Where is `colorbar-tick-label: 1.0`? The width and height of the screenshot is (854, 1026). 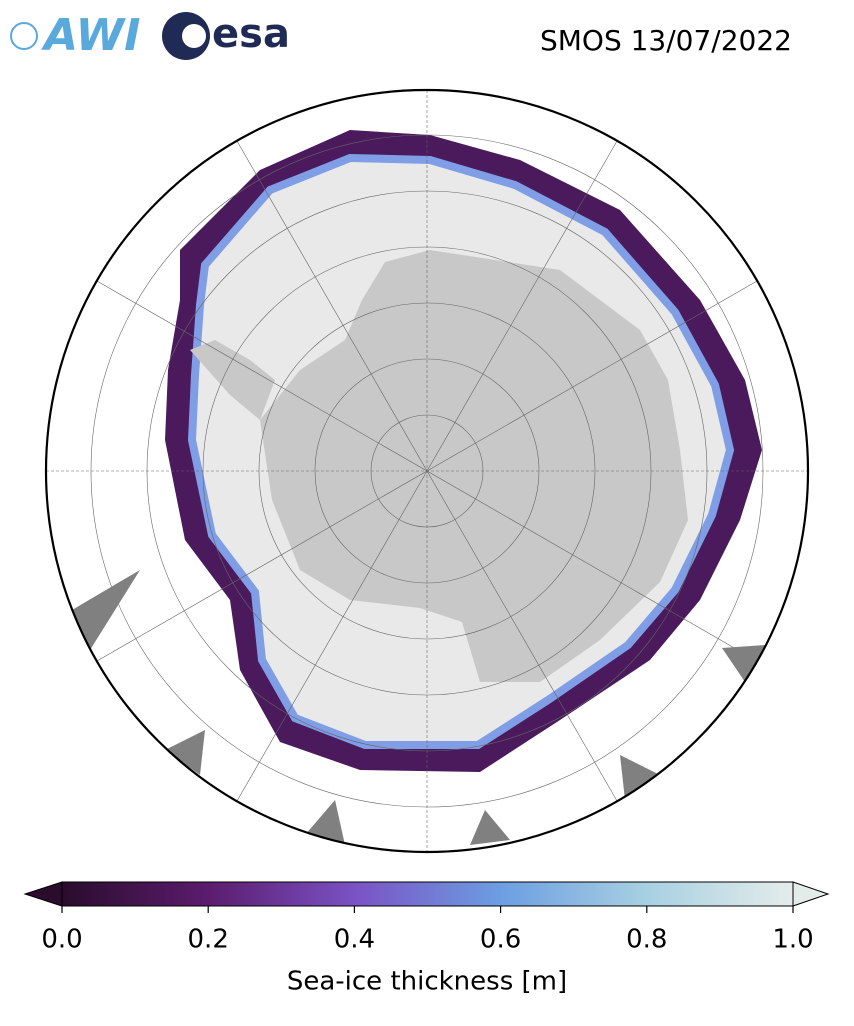
colorbar-tick-label: 1.0 is located at coordinates (792, 940).